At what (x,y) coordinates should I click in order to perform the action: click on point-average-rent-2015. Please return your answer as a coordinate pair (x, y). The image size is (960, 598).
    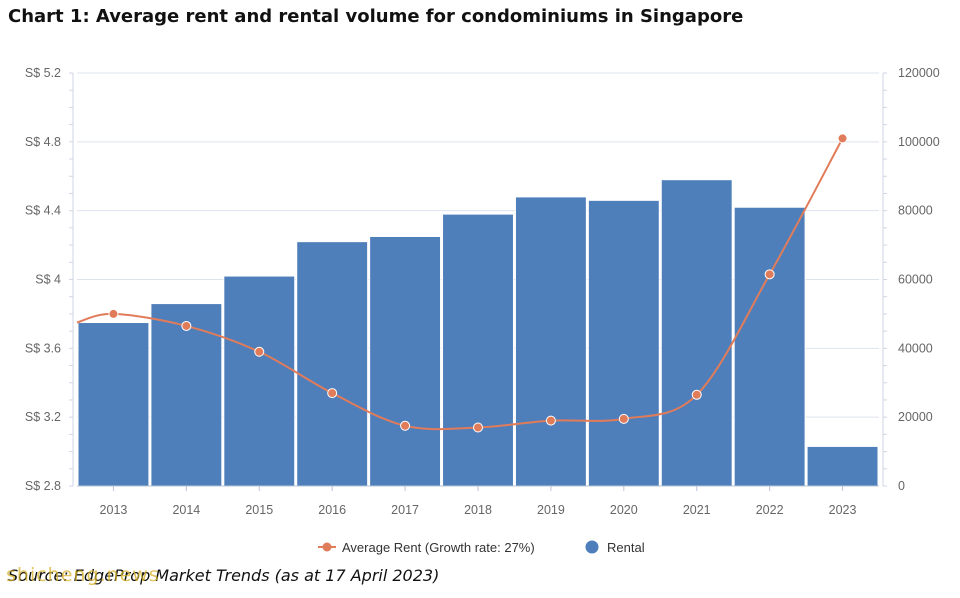
    Looking at the image, I should click on (259, 351).